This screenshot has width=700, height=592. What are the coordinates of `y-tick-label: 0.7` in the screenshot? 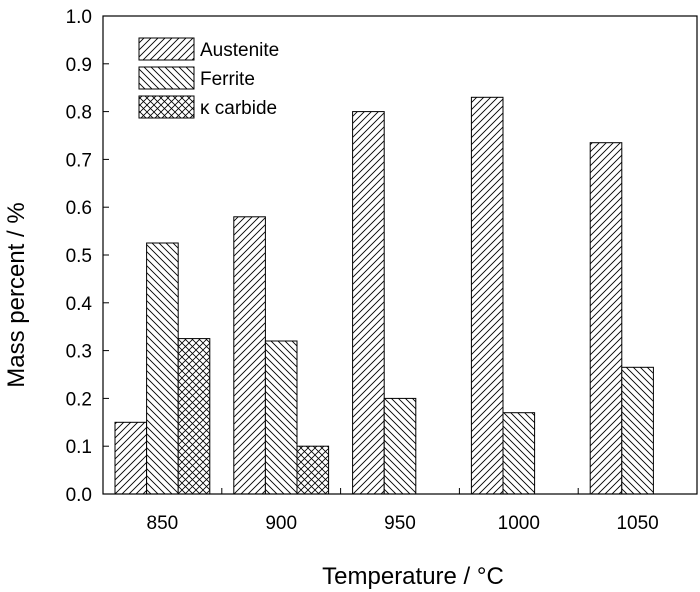 It's located at (79, 160).